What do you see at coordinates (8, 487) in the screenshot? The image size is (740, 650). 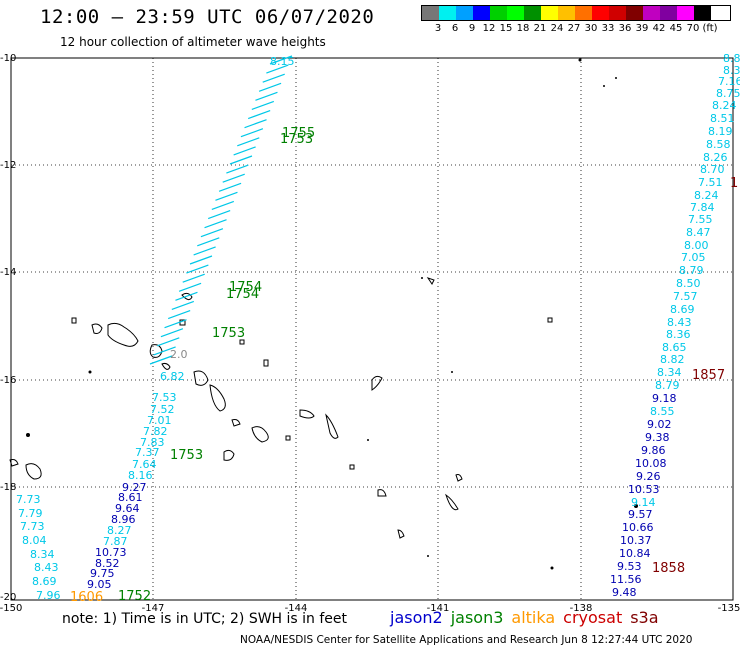 I see `lat-tick-label: -18` at bounding box center [8, 487].